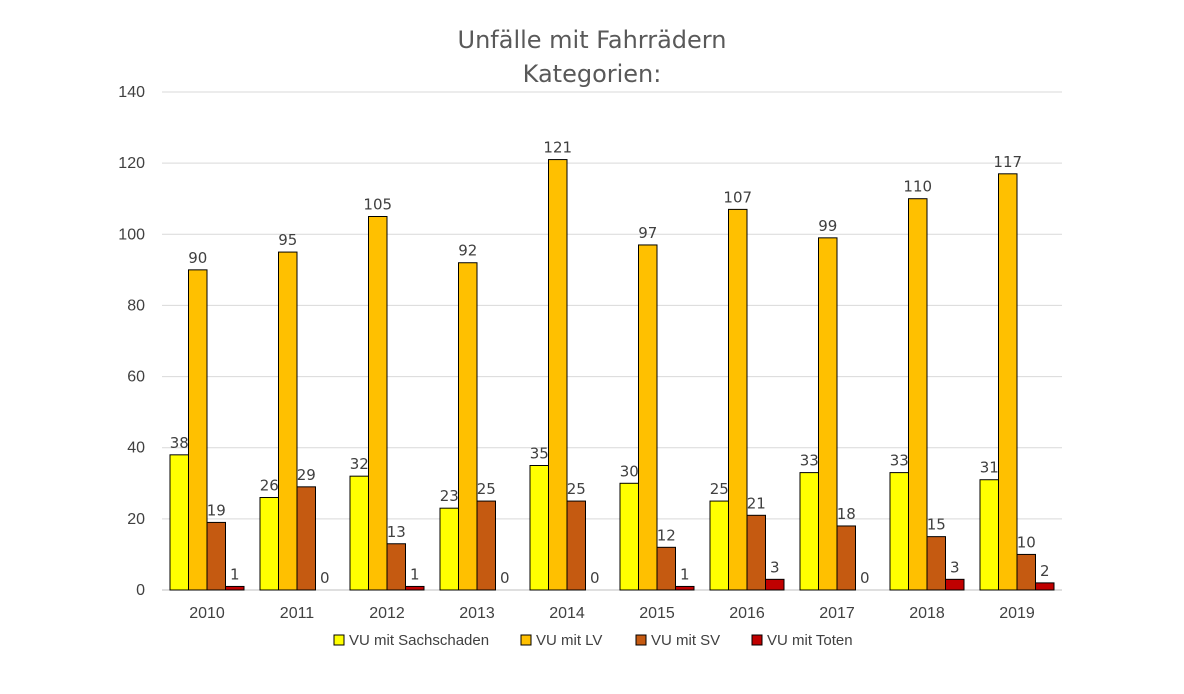 The height and width of the screenshot is (694, 1184). What do you see at coordinates (592, 40) in the screenshot?
I see `chart-title: Unfälle mit Fahrrädern` at bounding box center [592, 40].